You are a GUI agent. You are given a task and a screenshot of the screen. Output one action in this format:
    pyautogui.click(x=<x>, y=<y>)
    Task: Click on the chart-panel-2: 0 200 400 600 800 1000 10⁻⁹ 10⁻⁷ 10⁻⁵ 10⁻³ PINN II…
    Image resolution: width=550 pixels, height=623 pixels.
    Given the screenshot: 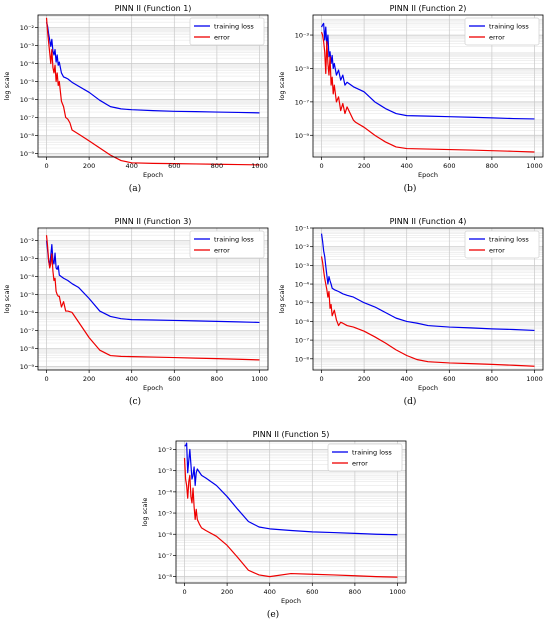 What is the action you would take?
    pyautogui.click(x=411, y=99)
    